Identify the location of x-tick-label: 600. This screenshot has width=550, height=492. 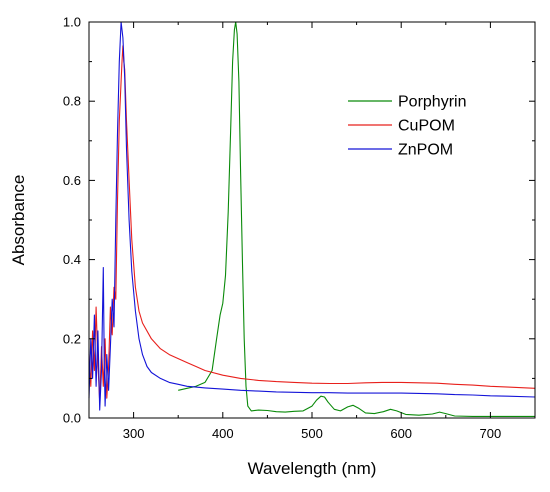
(401, 433).